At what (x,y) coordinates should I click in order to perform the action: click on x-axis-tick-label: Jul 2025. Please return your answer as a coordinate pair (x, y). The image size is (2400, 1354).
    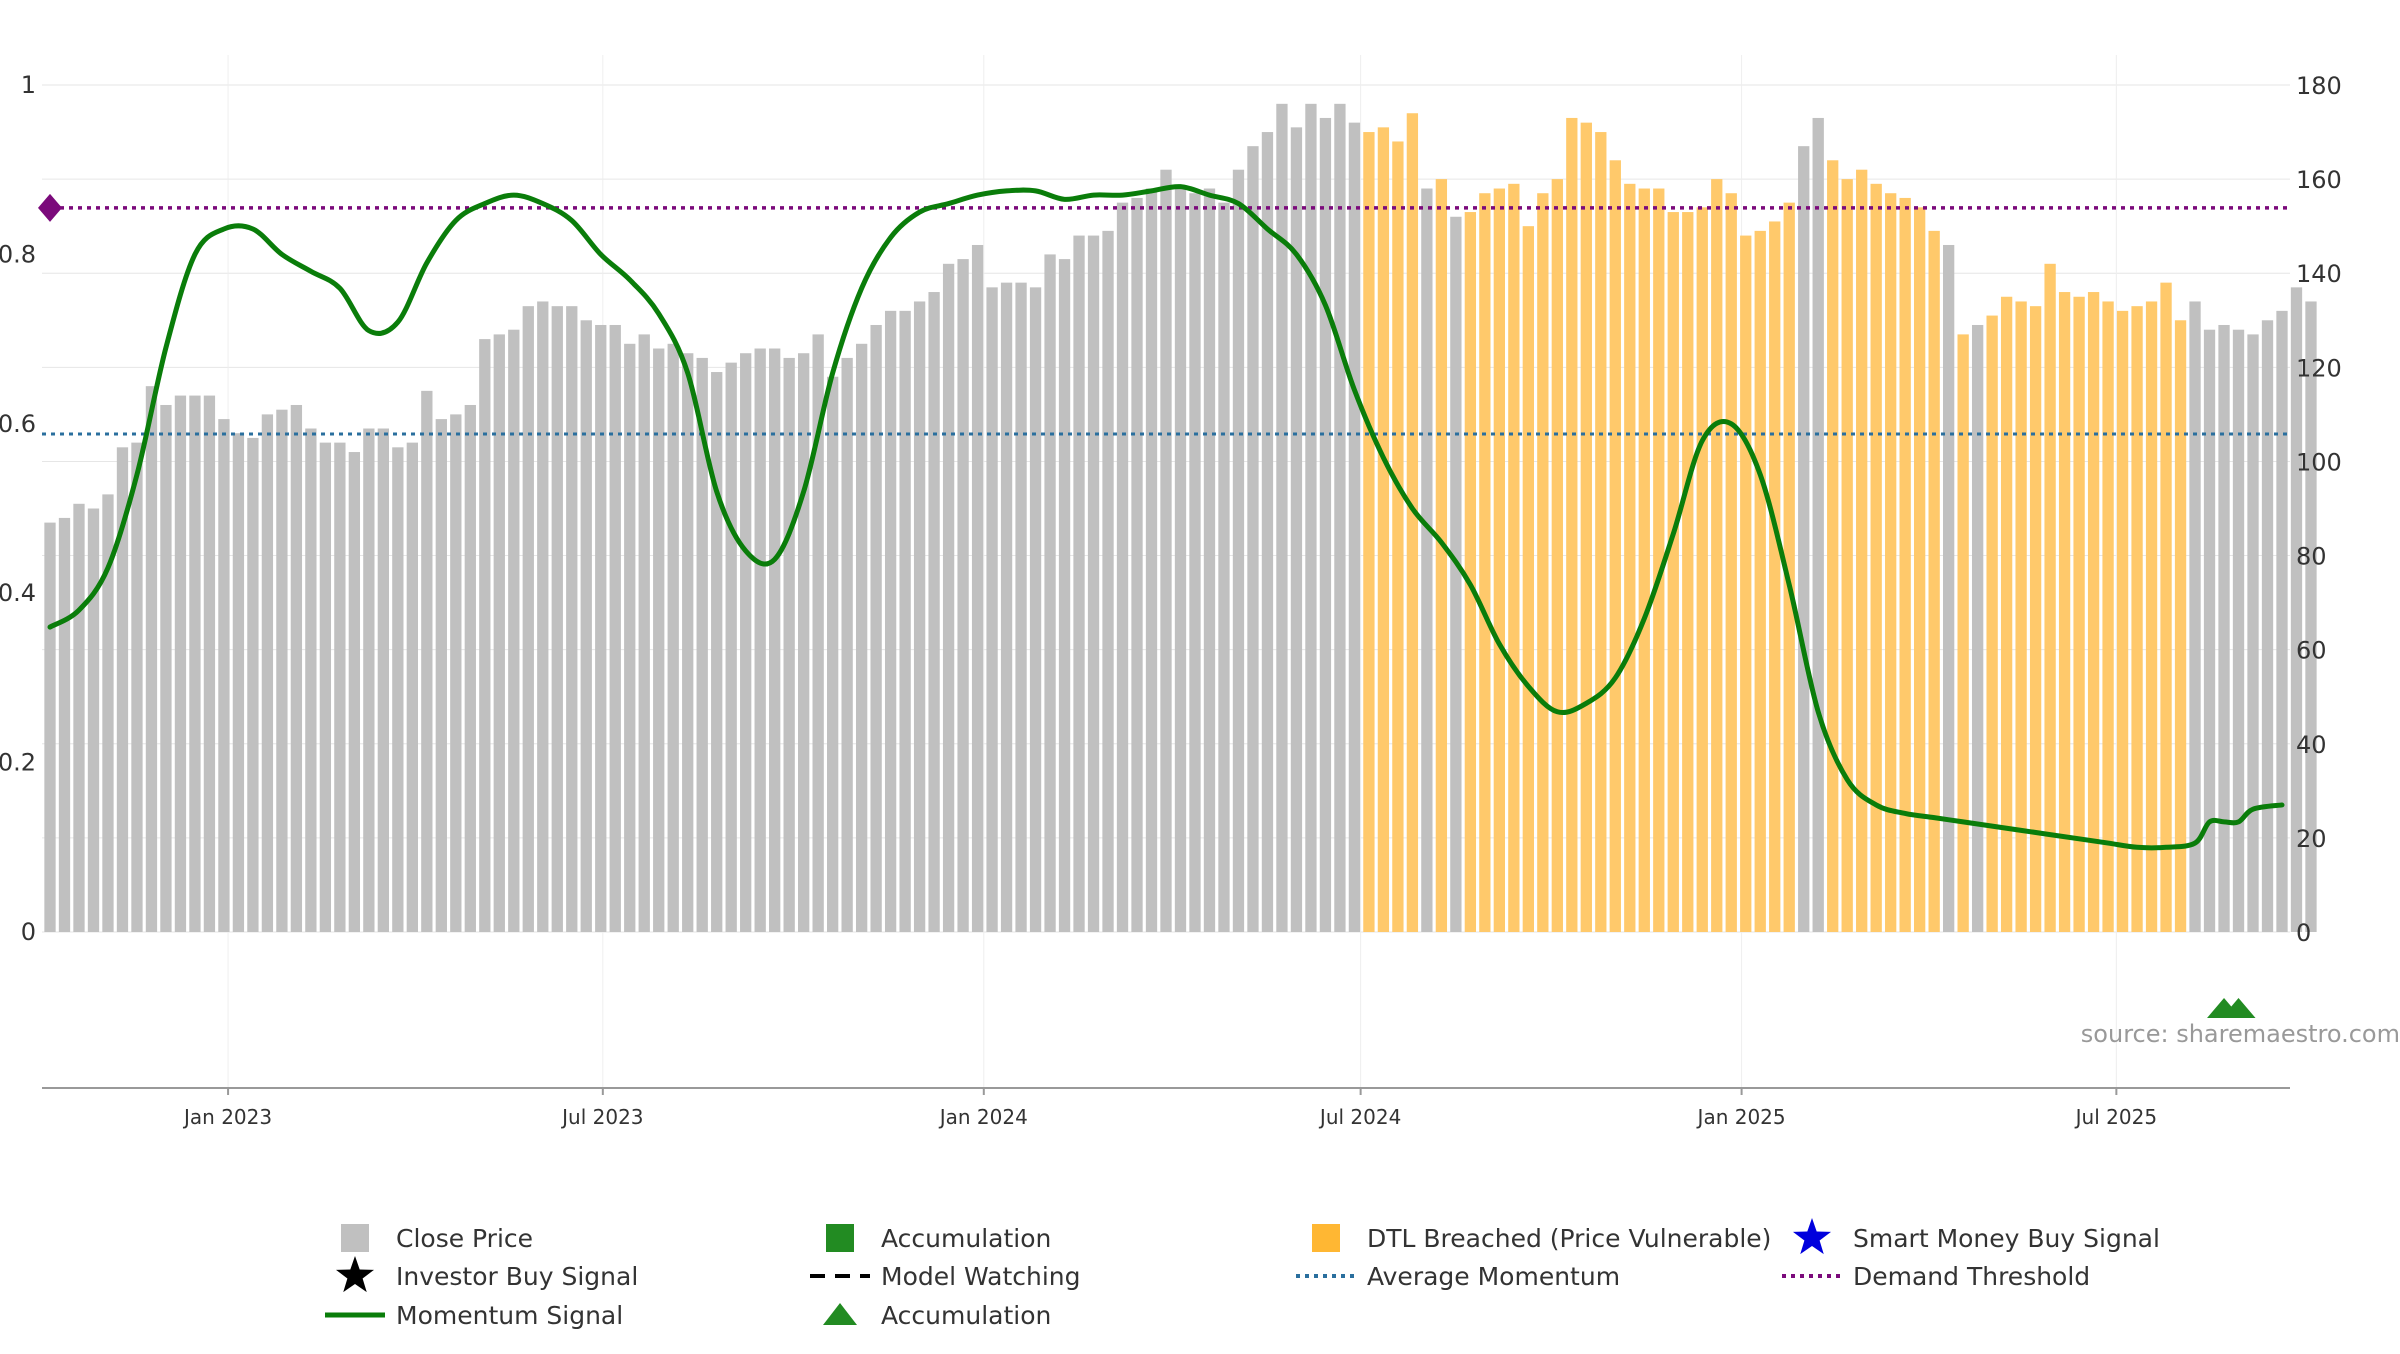
    Looking at the image, I should click on (2115, 1117).